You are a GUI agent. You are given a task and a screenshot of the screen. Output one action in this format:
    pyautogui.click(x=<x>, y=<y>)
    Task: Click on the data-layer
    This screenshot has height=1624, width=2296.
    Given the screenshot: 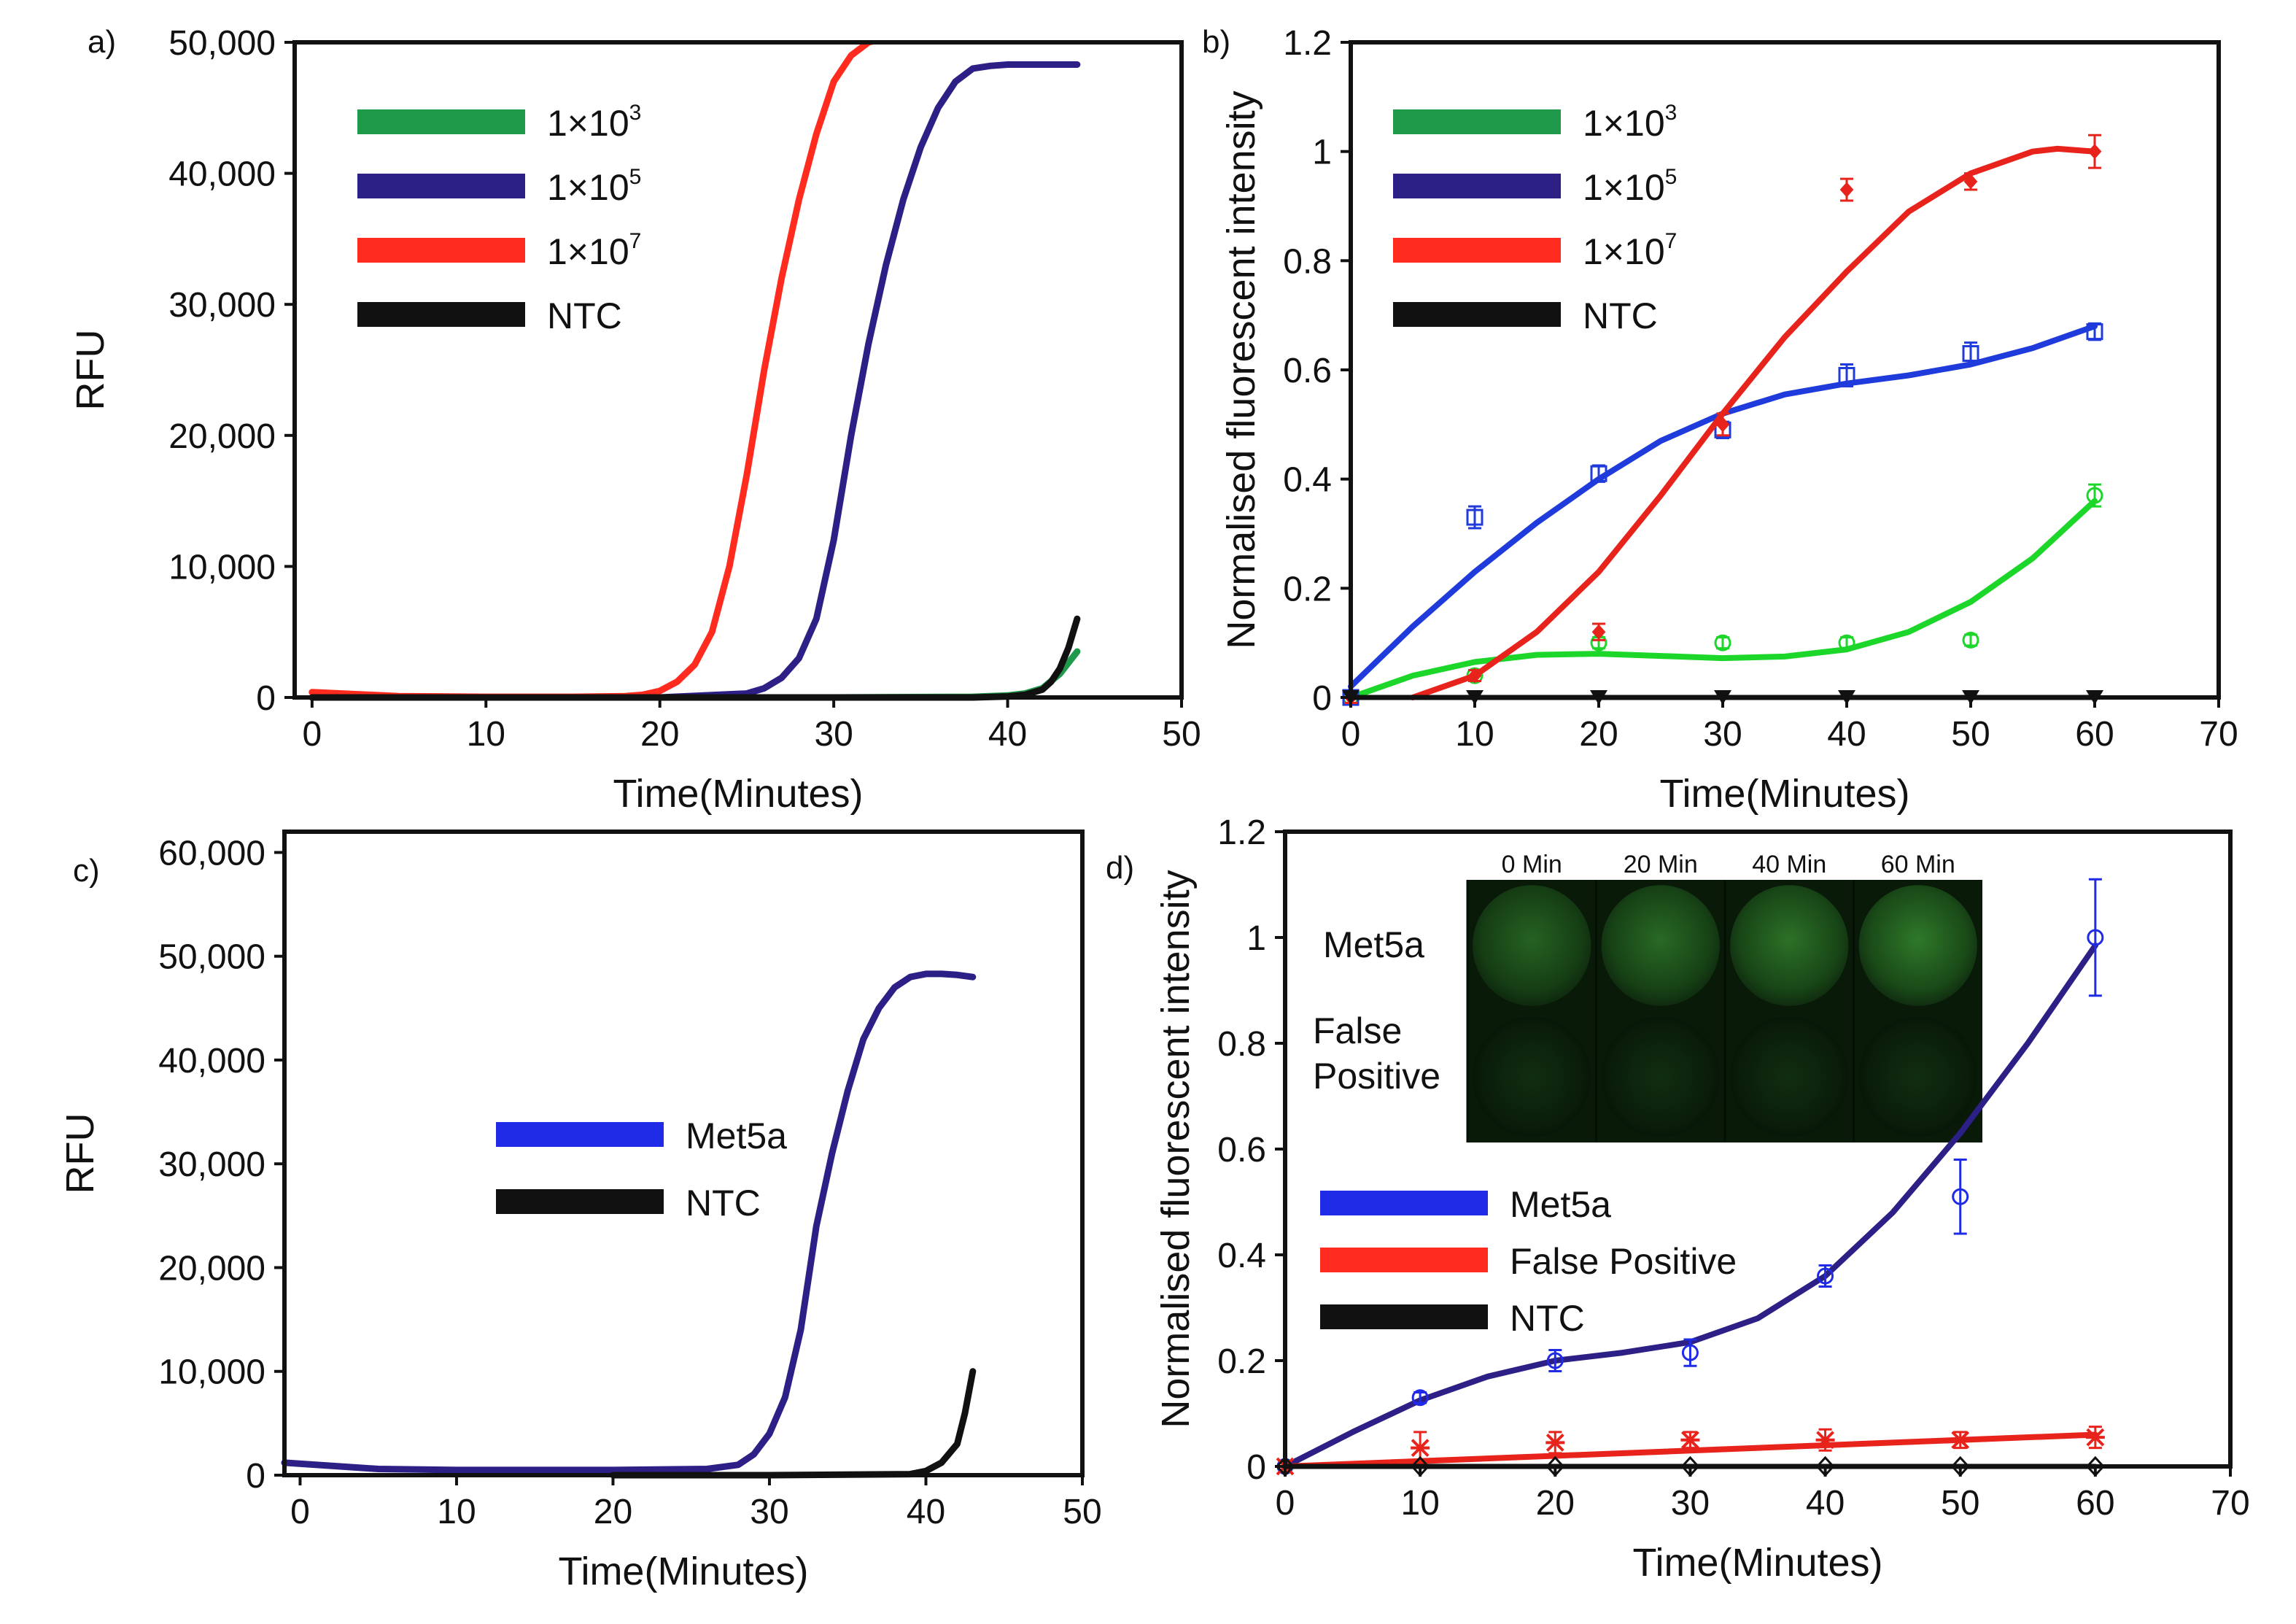 What is the action you would take?
    pyautogui.click(x=629, y=1224)
    